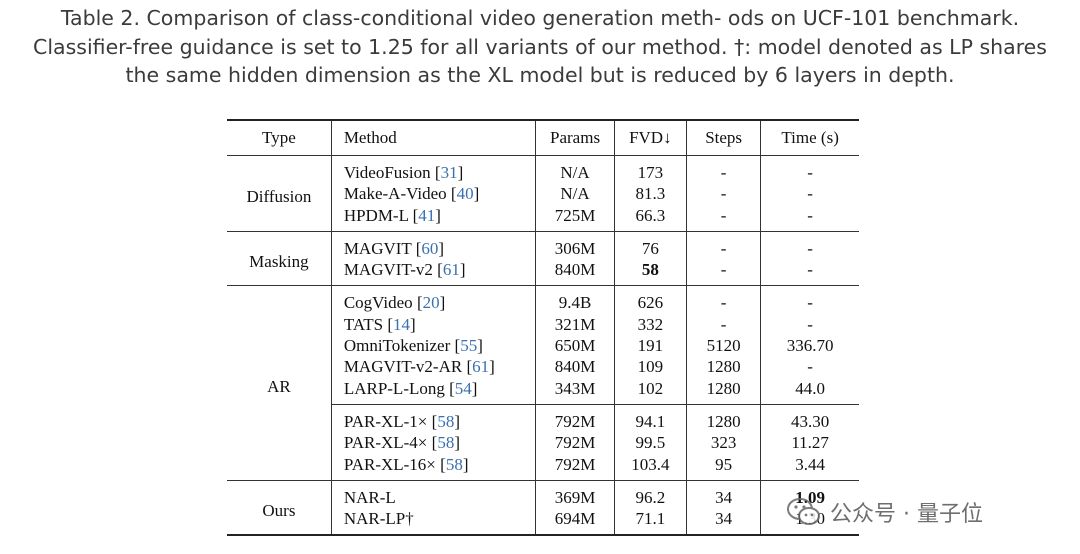  What do you see at coordinates (575, 494) in the screenshot?
I see `params-cell: 369M` at bounding box center [575, 494].